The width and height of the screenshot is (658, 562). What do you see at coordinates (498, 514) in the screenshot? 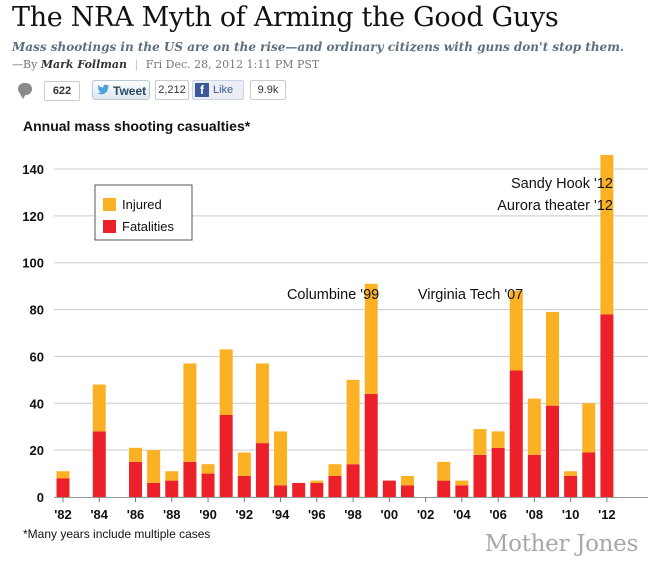
I see `x-tick-label: '06` at bounding box center [498, 514].